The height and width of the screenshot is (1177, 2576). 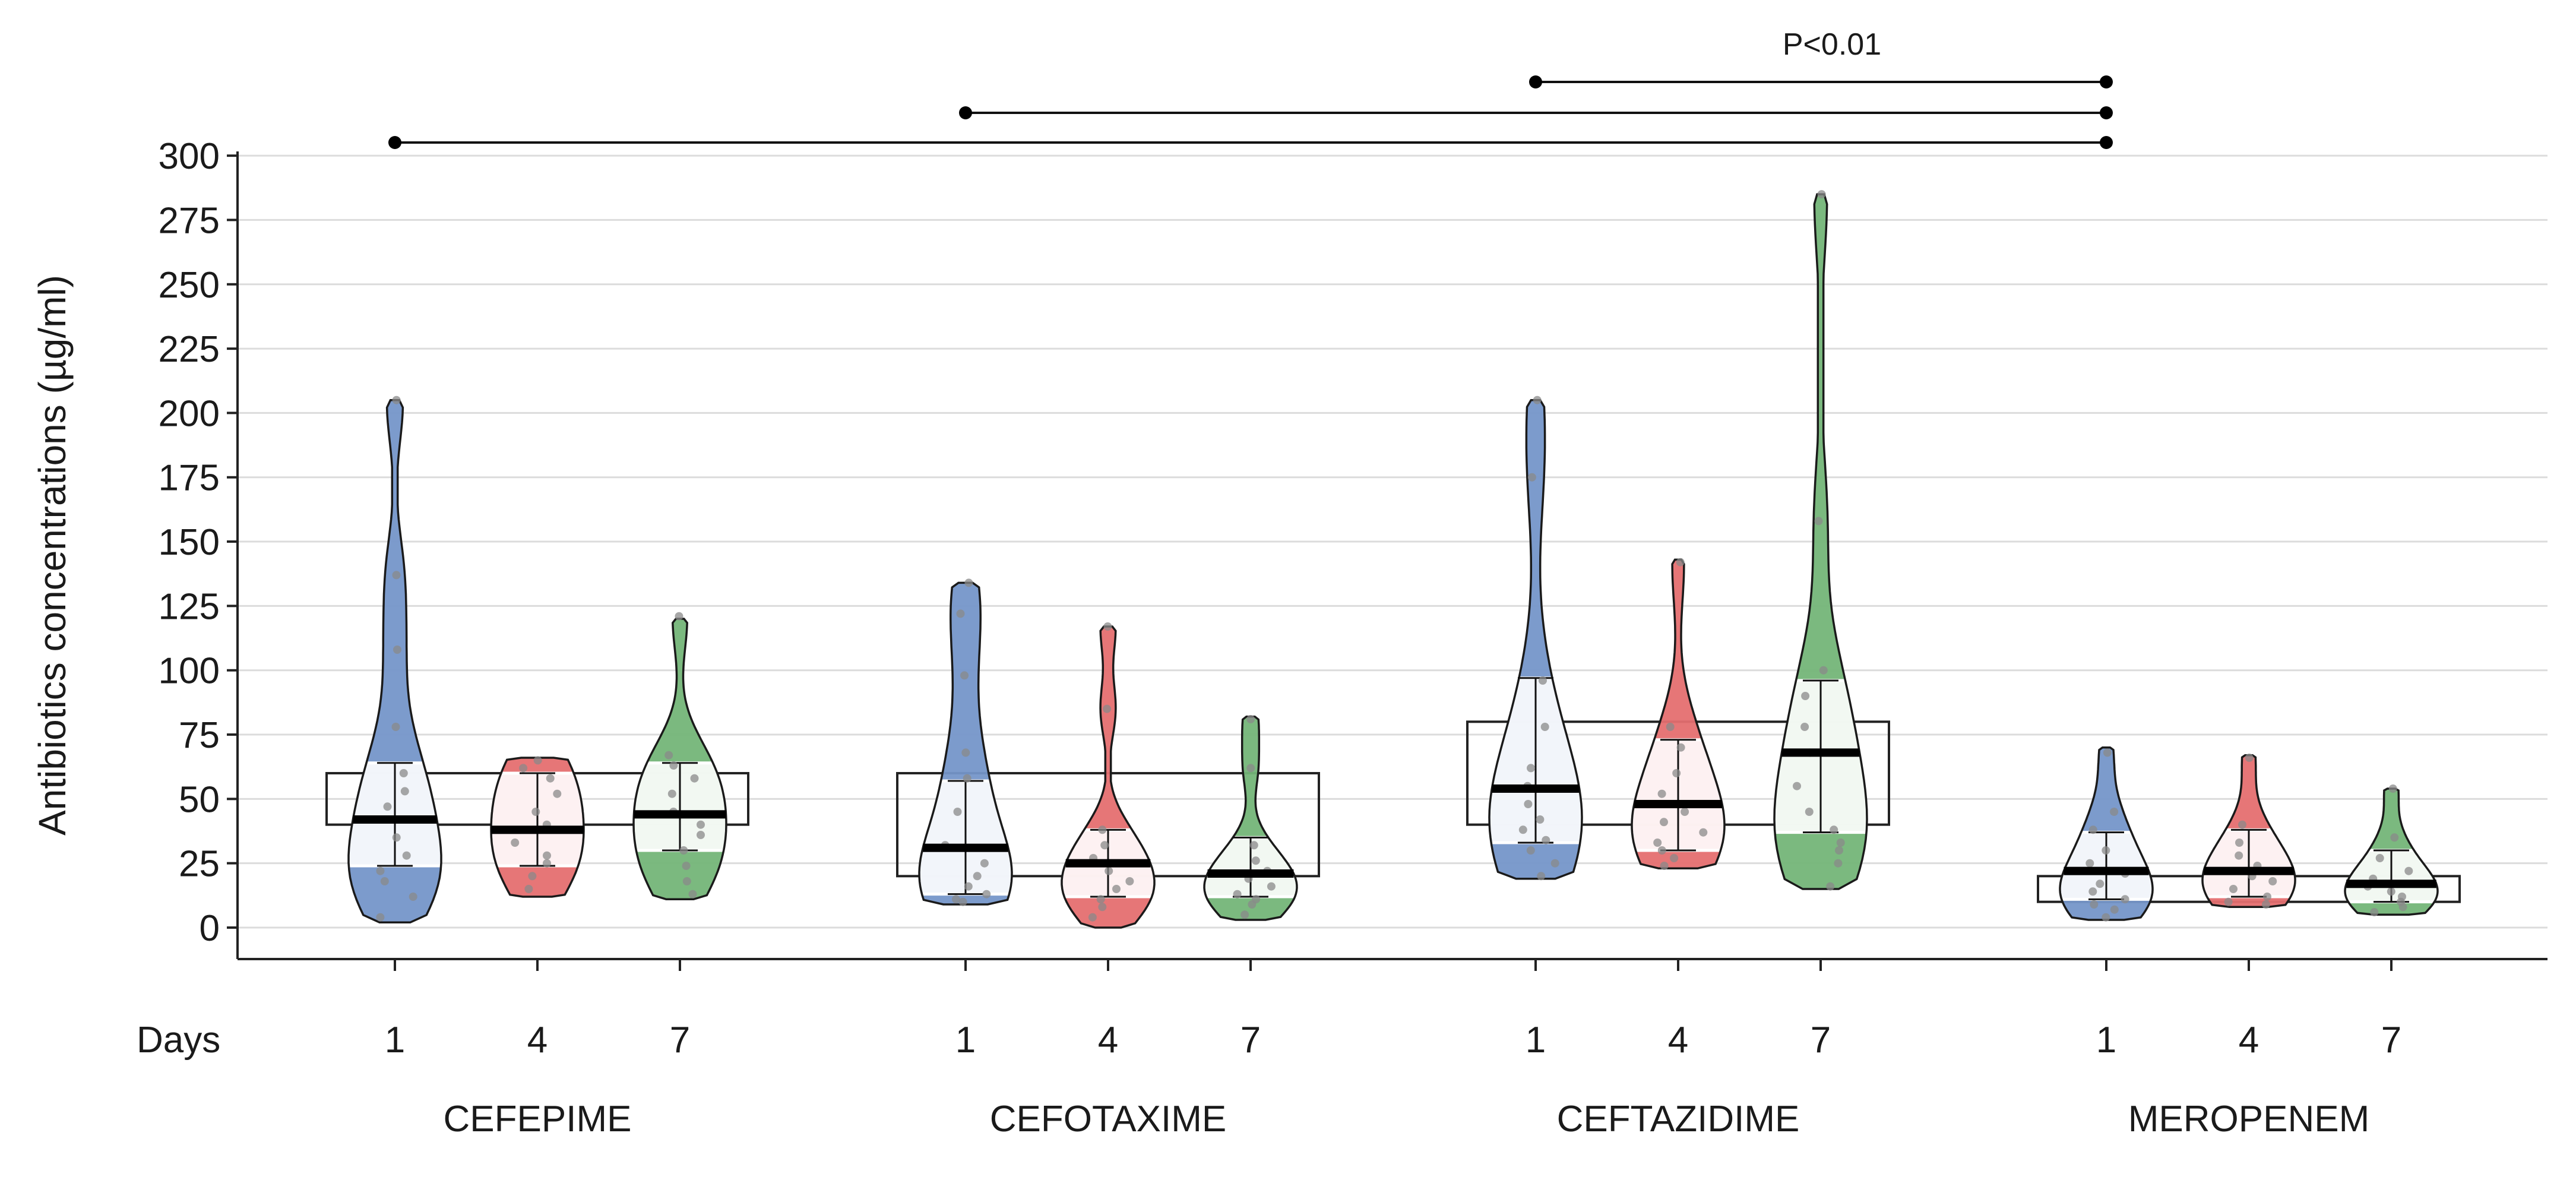 I want to click on group-cefotaxime, so click(x=1108, y=754).